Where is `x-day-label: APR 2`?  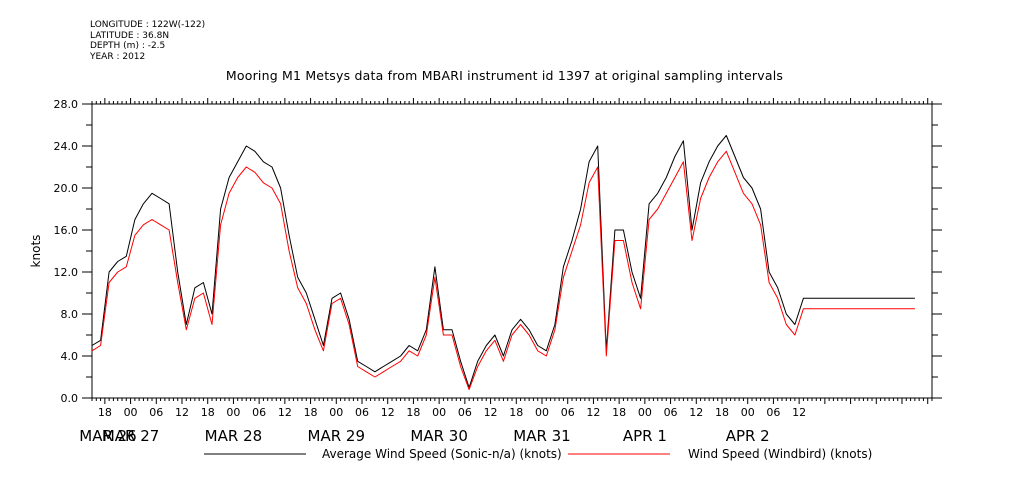
x-day-label: APR 2 is located at coordinates (748, 436).